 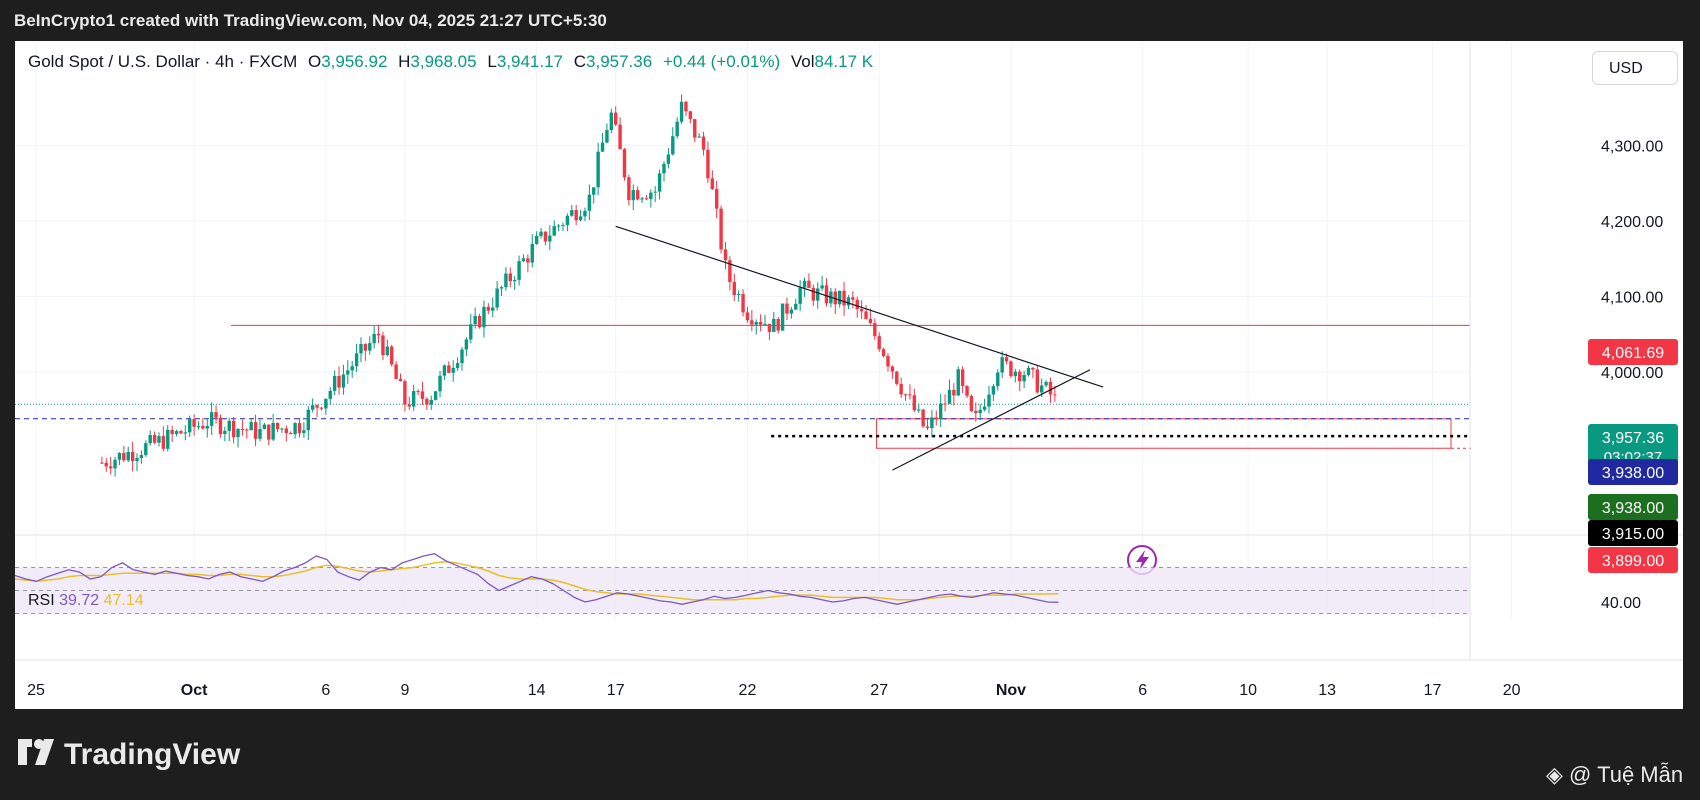 I want to click on time-axis-label: 17, so click(x=616, y=690).